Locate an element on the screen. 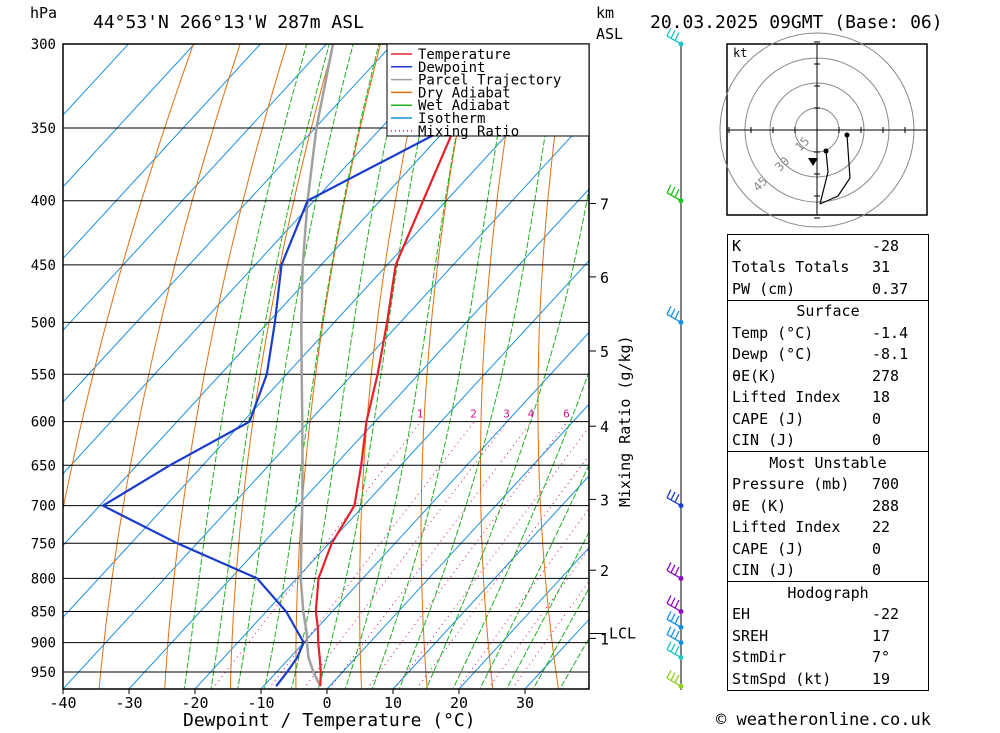 The width and height of the screenshot is (1000, 733). location-title: 44°53'N 266°13'W 287m ASL is located at coordinates (228, 22).